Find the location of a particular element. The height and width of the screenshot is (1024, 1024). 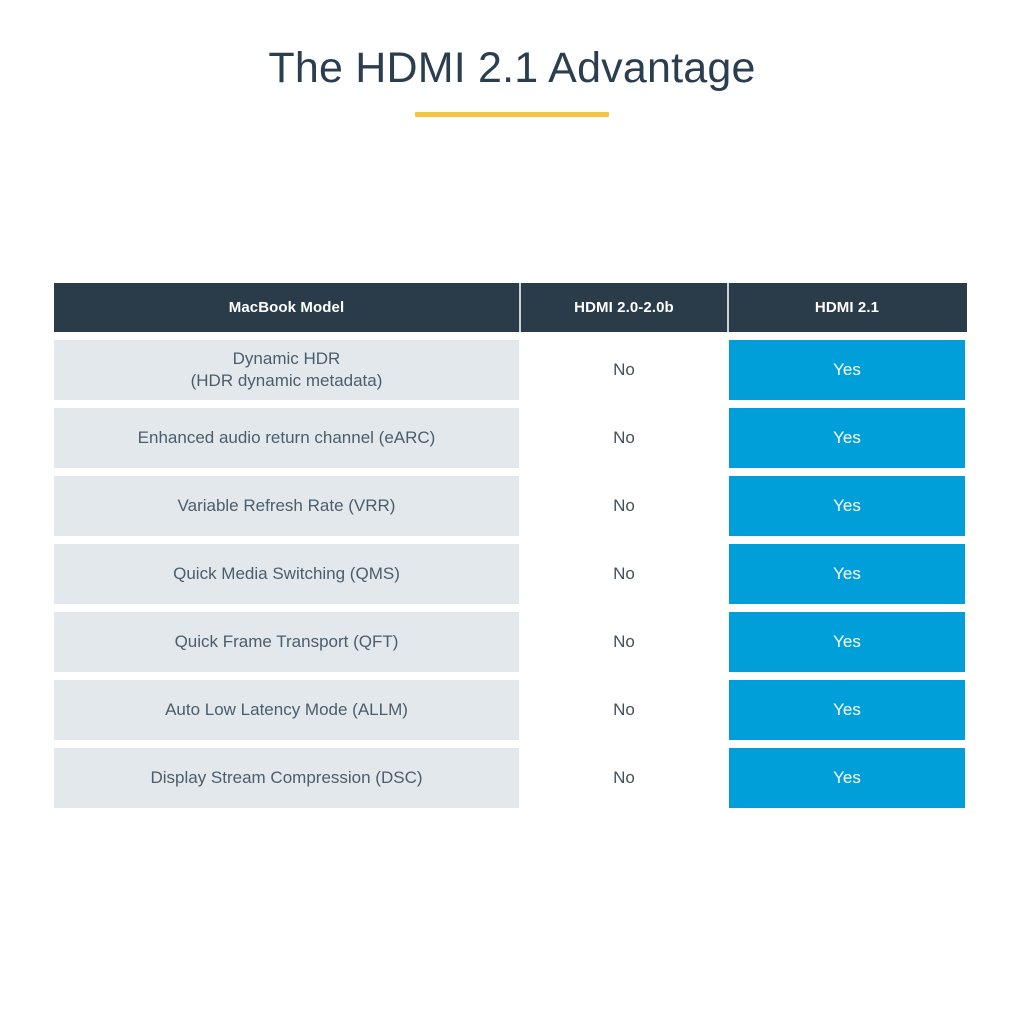

table-row: Display Stream Compression (DSC) No Yes is located at coordinates (510, 778).